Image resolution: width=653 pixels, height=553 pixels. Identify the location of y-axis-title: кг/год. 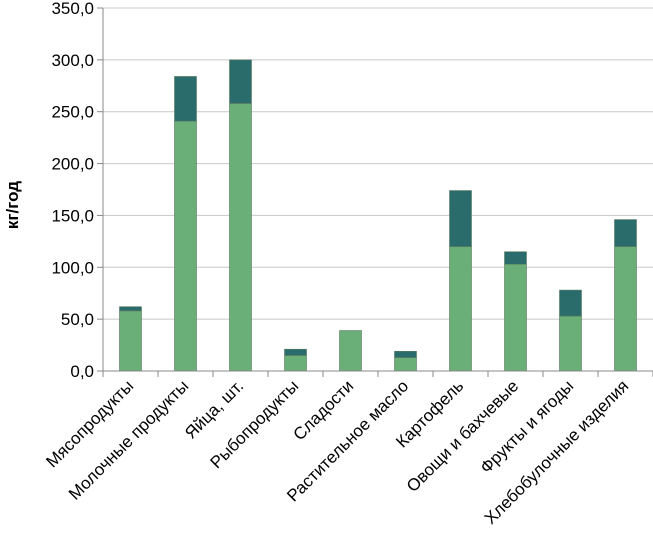
(12, 205).